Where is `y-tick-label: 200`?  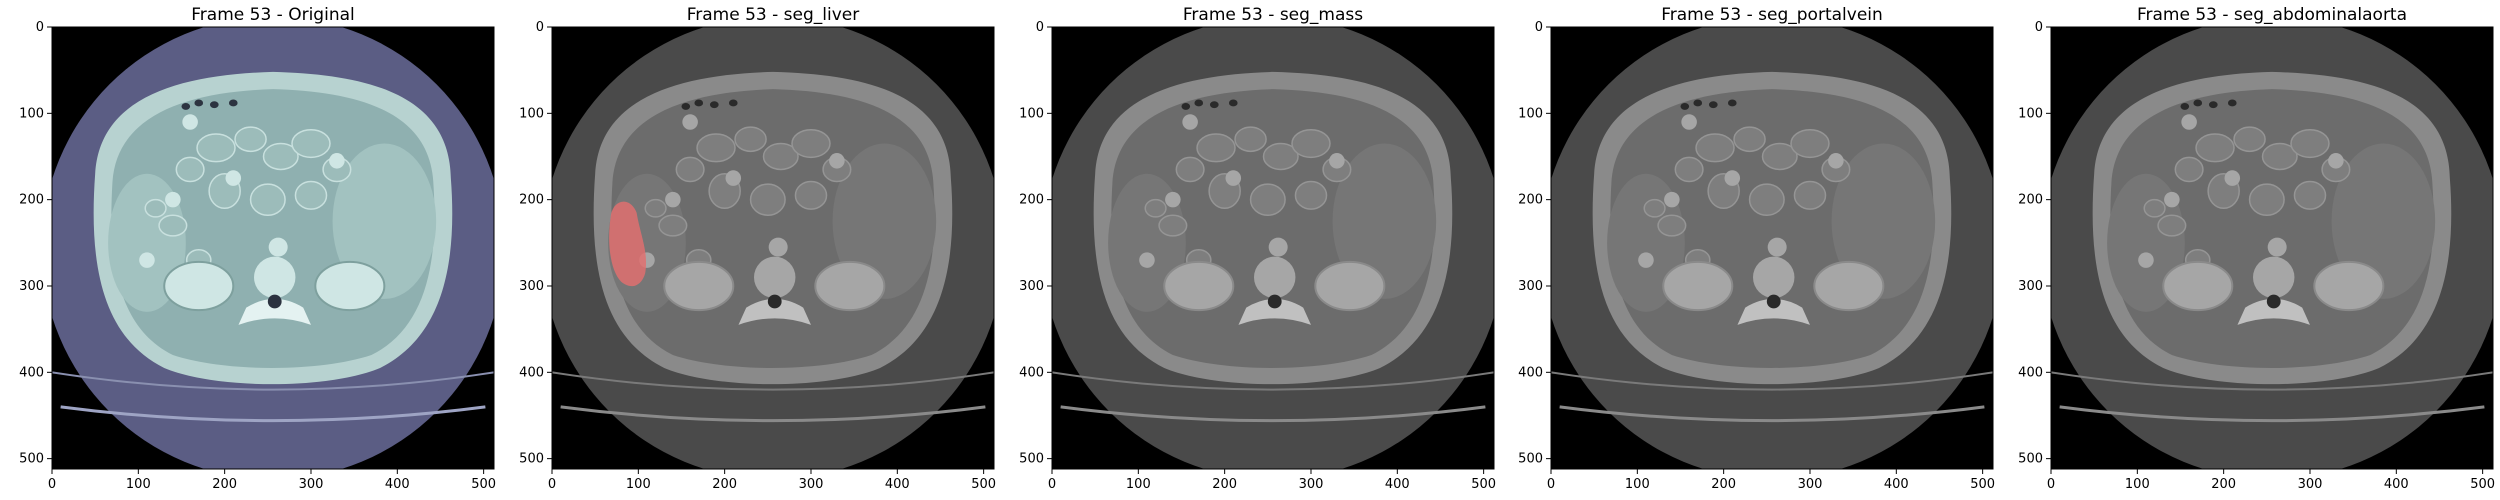
y-tick-label: 200 is located at coordinates (1031, 200).